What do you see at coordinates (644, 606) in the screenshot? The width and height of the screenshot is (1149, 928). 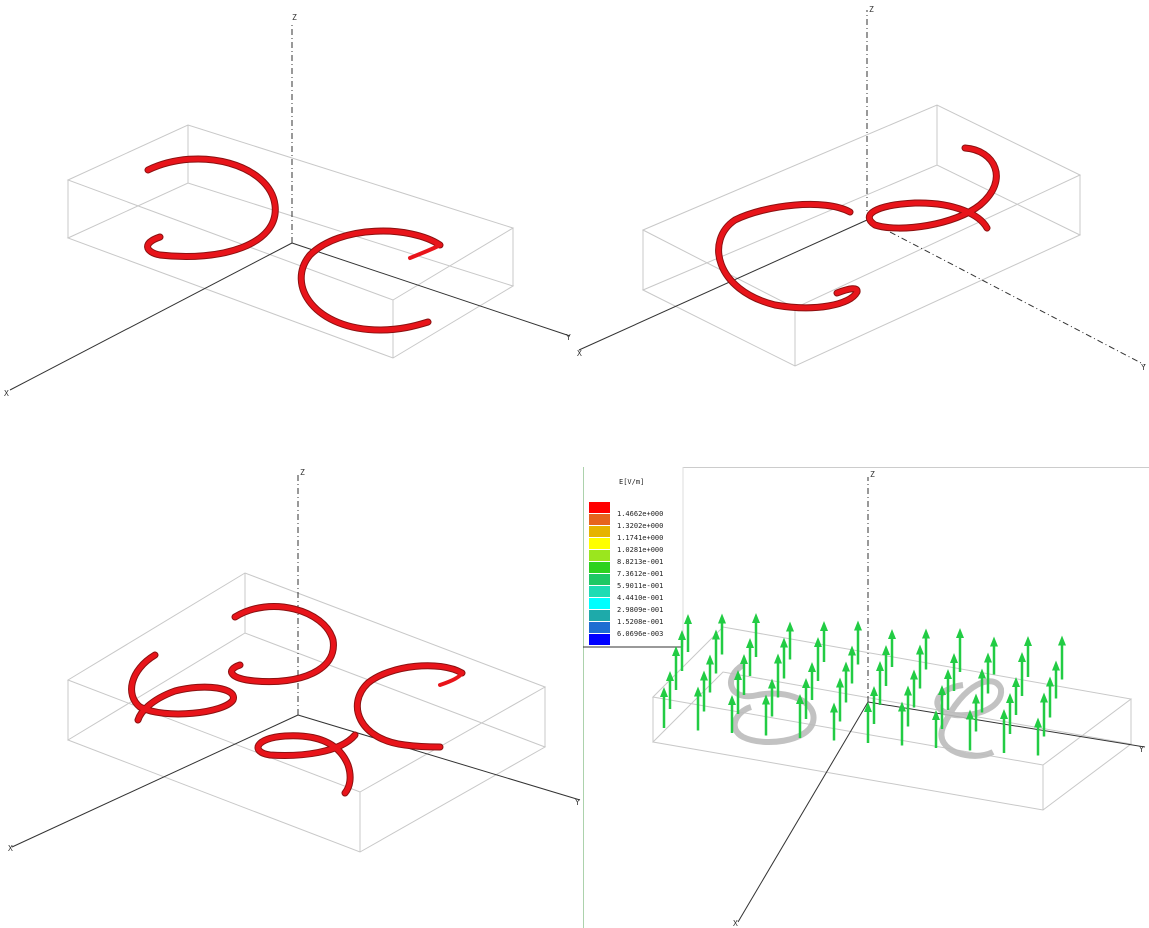 I see `legend-entry: 2.9809e-001` at bounding box center [644, 606].